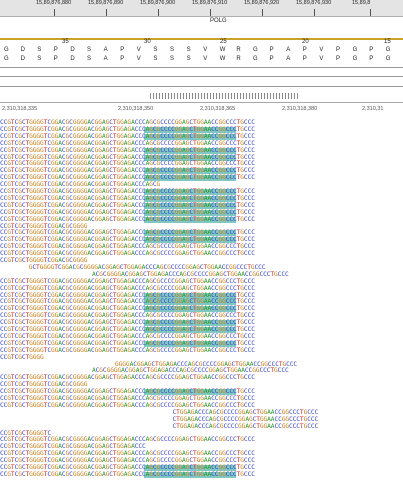 The height and width of the screenshot is (500, 403). Describe the element at coordinates (20, 109) in the screenshot. I see `coordinate-label: 2,310,318,335` at that location.